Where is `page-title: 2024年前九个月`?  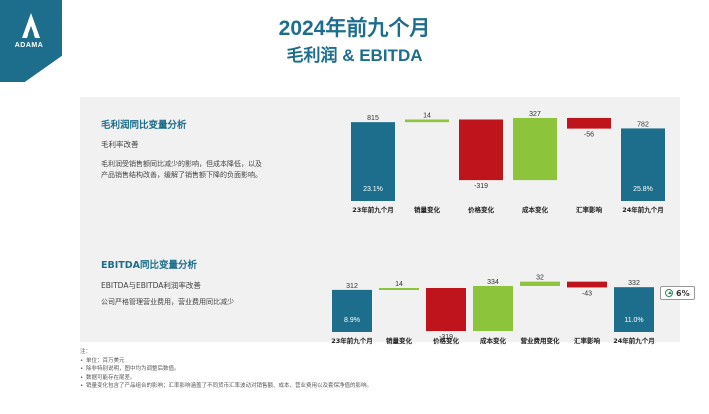
page-title: 2024年前九个月 is located at coordinates (354, 28).